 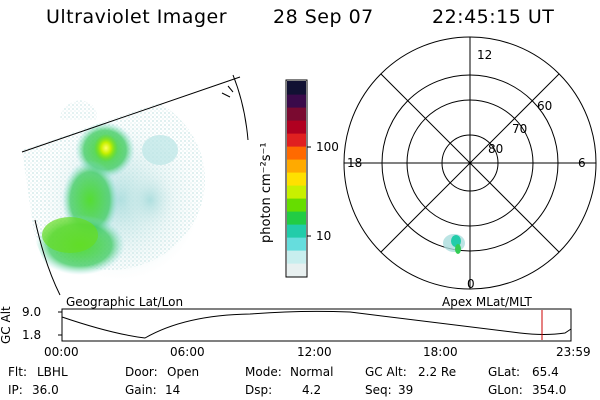 I want to click on info-ip-value: 36.0, so click(x=45, y=390).